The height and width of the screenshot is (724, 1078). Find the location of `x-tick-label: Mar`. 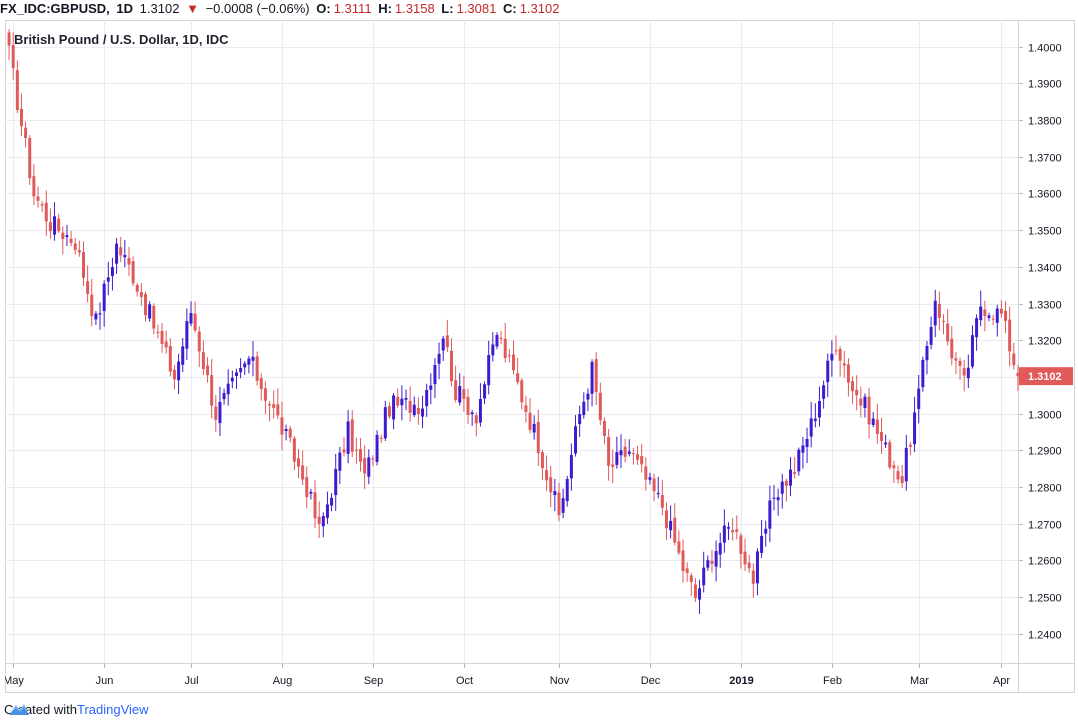

x-tick-label: Mar is located at coordinates (919, 681).